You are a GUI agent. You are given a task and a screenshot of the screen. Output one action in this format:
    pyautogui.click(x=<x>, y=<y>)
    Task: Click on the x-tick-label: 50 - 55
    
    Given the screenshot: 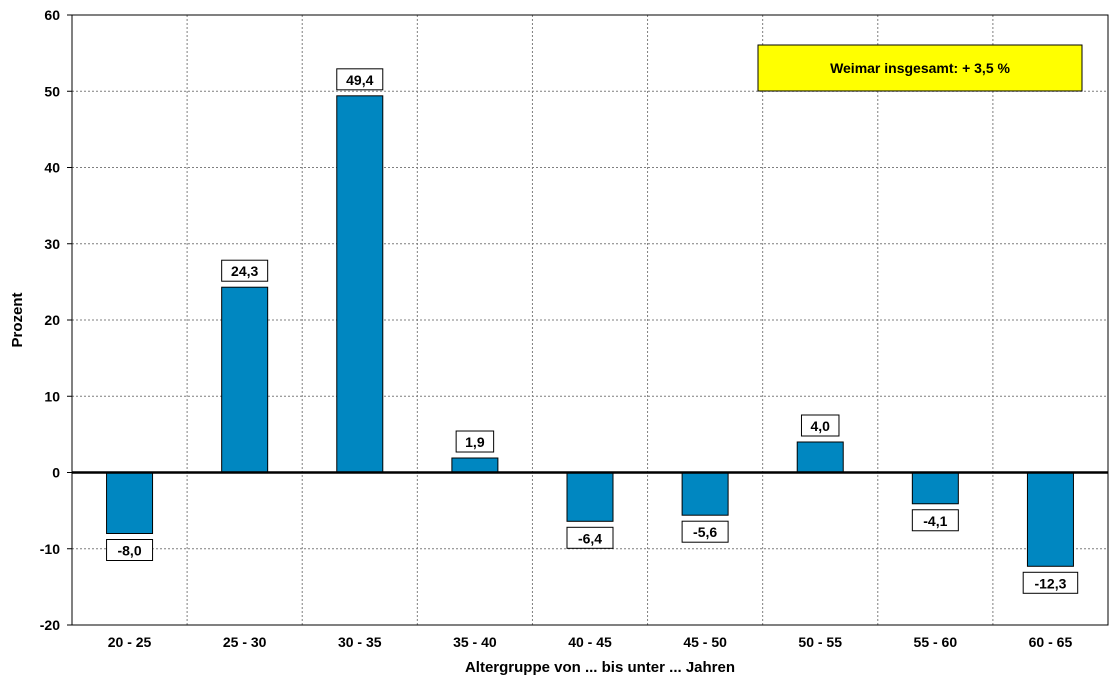 What is the action you would take?
    pyautogui.click(x=820, y=642)
    